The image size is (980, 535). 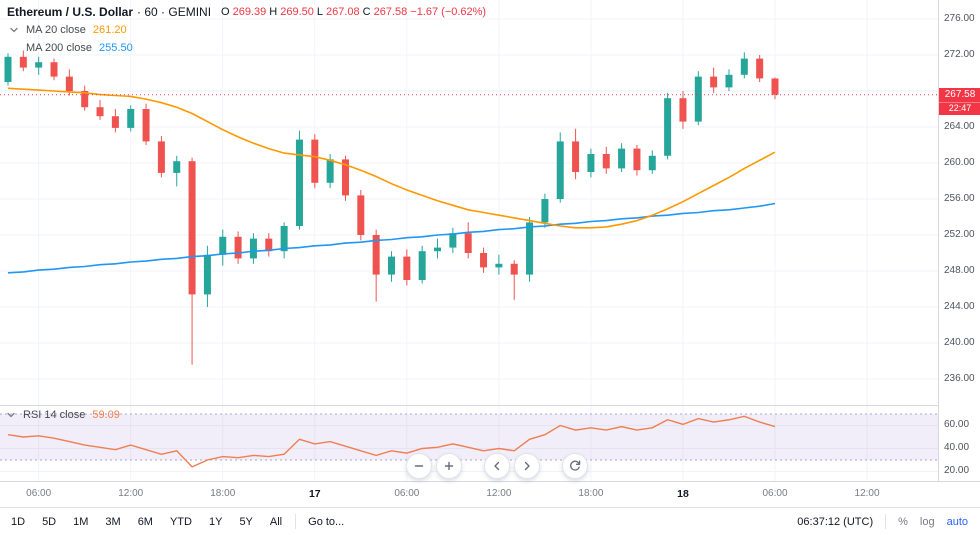 I want to click on session-clock: 06:37:12 (UTC), so click(x=835, y=521).